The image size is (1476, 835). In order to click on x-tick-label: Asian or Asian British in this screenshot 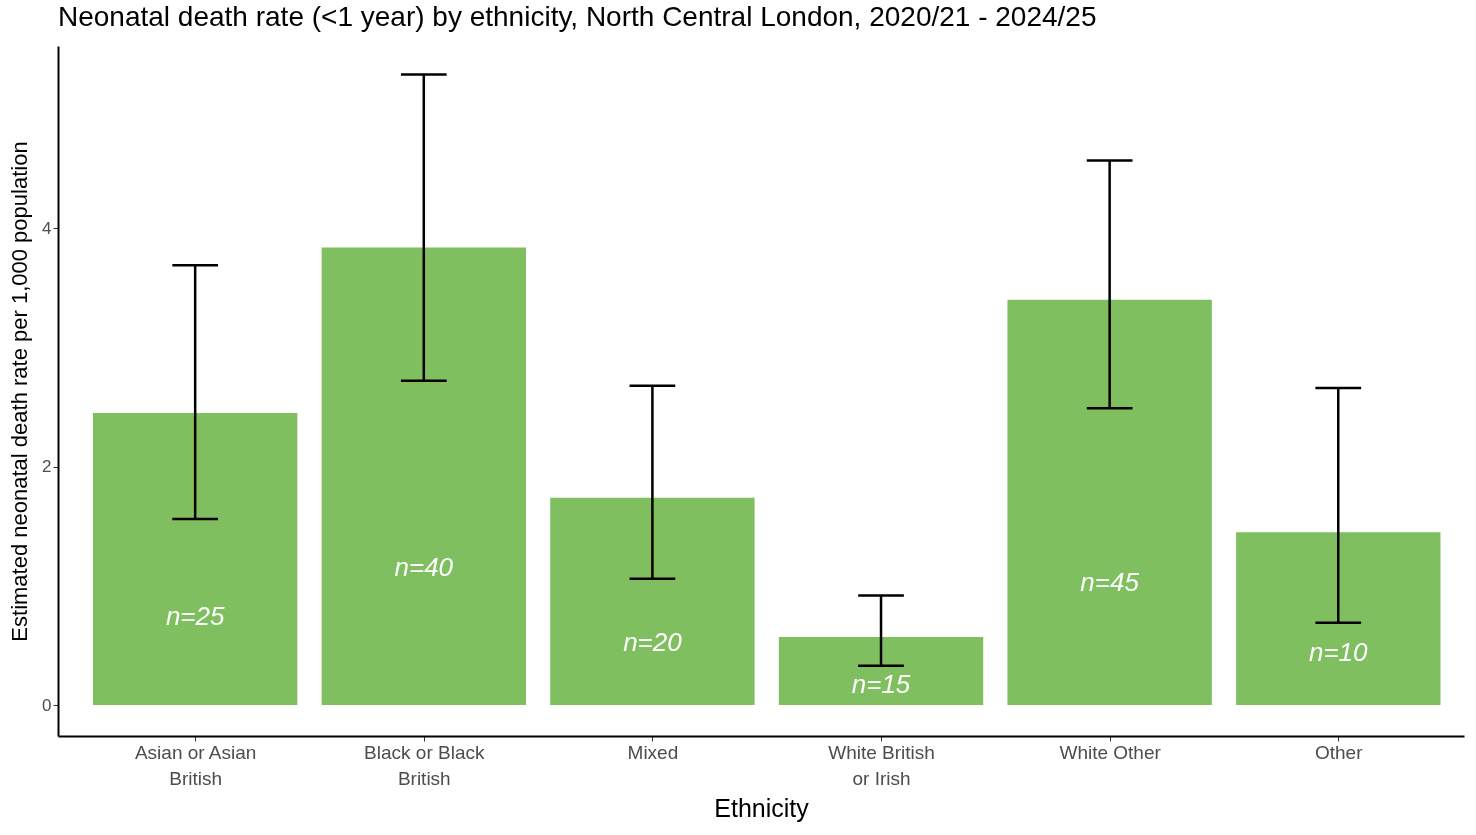, I will do `click(195, 765)`.